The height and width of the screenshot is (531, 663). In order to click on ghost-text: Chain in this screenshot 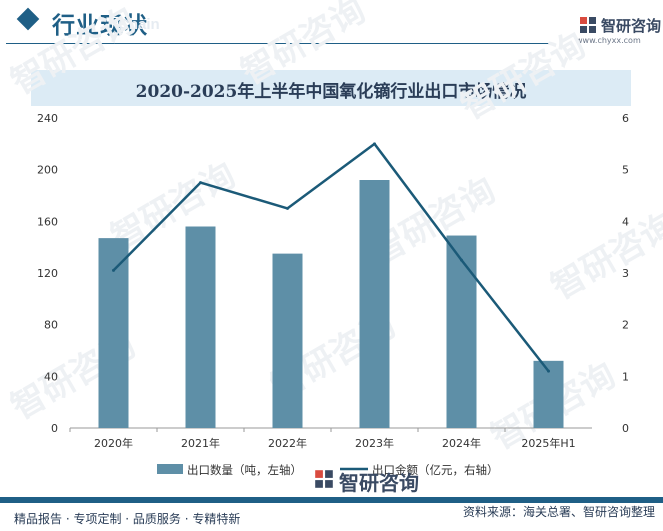, I will do `click(139, 24)`.